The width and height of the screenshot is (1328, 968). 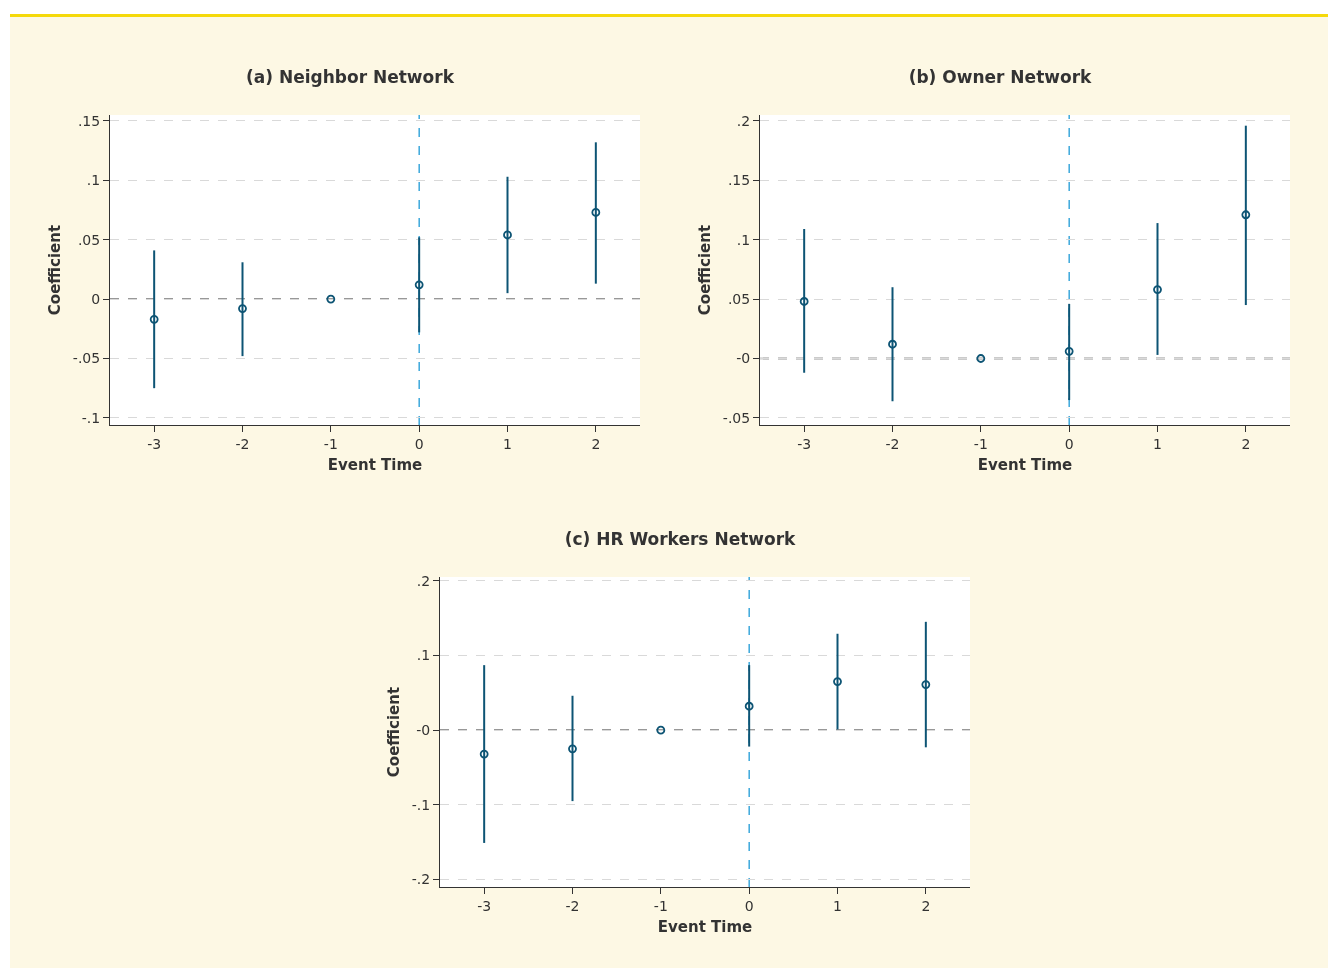 I want to click on chart-title: (a) Neighbor Network, so click(x=350, y=77).